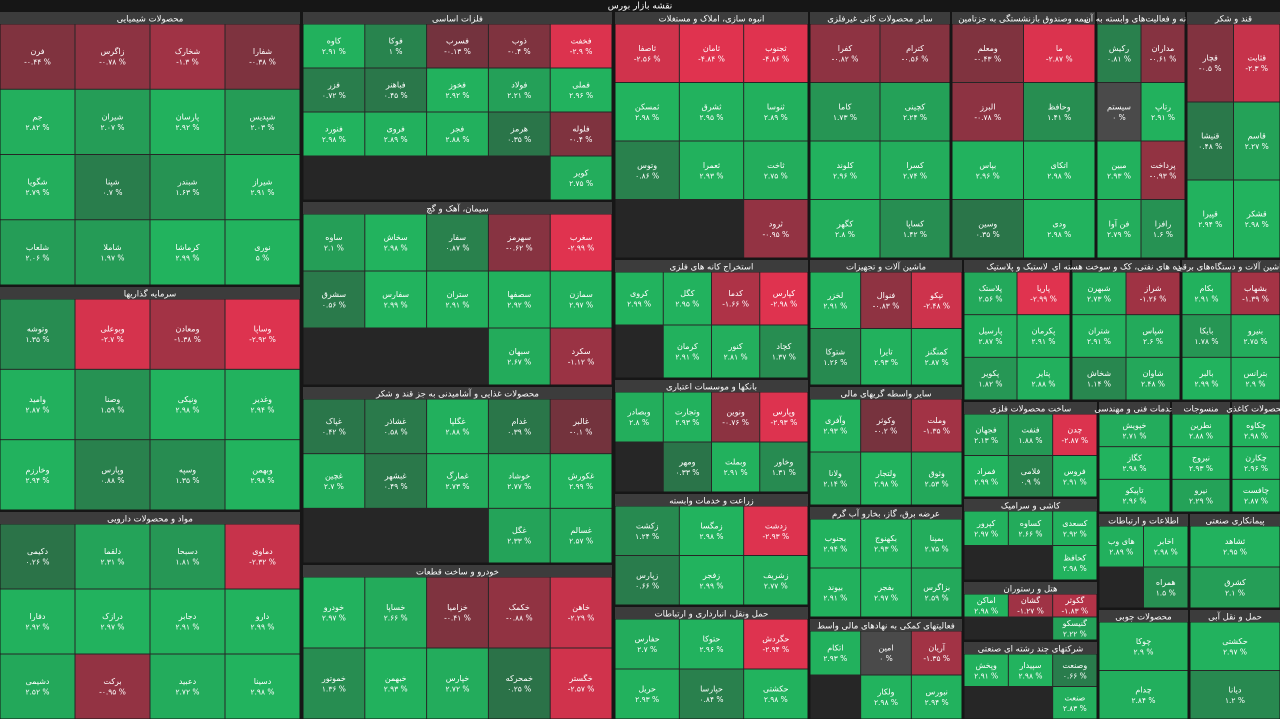 This screenshot has height=719, width=1280. I want to click on tile-name: شاوان, so click(1152, 373).